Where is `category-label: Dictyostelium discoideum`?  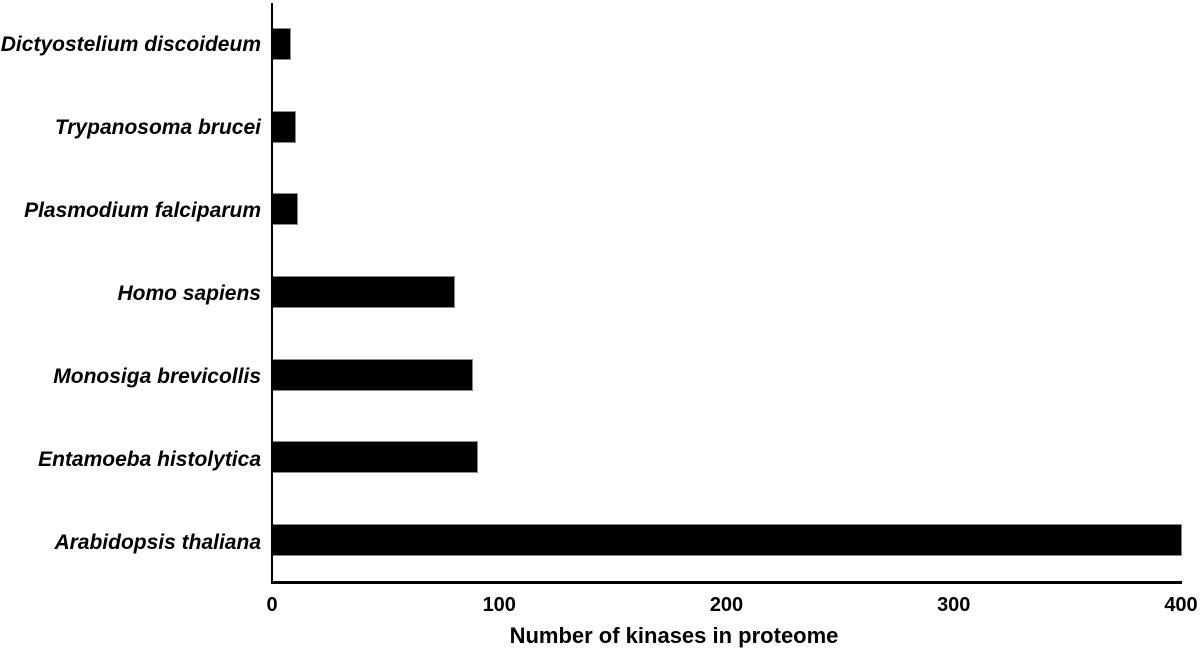
category-label: Dictyostelium discoideum is located at coordinates (130, 44).